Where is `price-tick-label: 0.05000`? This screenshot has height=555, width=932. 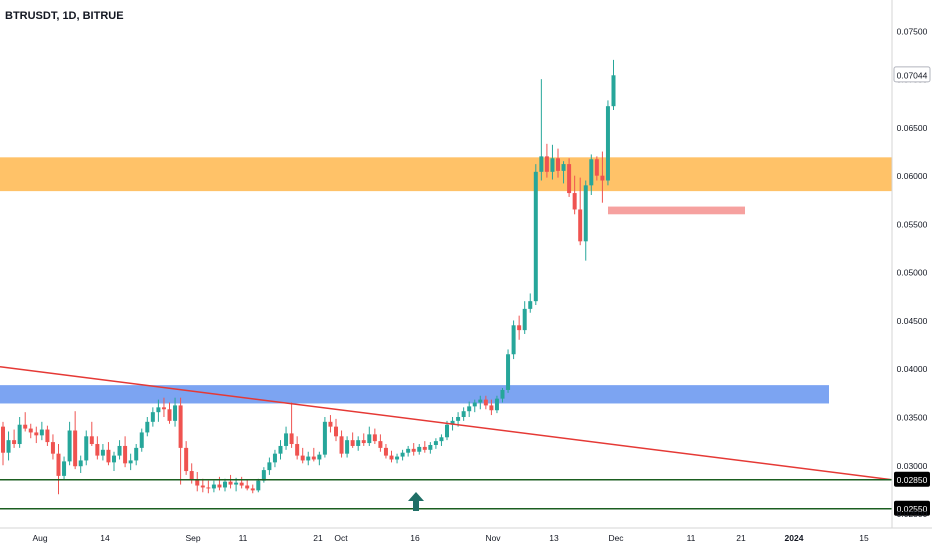 price-tick-label: 0.05000 is located at coordinates (912, 273).